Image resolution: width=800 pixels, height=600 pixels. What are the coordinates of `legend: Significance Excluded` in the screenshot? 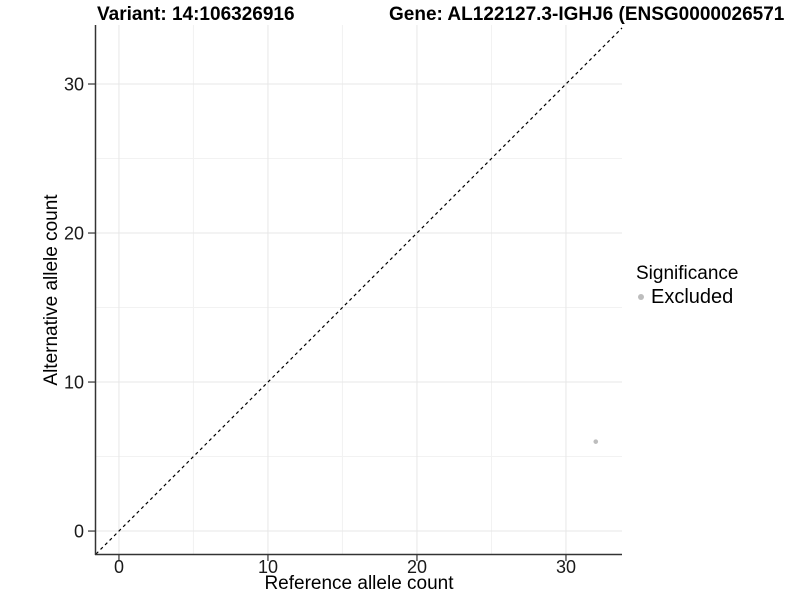 It's located at (687, 285).